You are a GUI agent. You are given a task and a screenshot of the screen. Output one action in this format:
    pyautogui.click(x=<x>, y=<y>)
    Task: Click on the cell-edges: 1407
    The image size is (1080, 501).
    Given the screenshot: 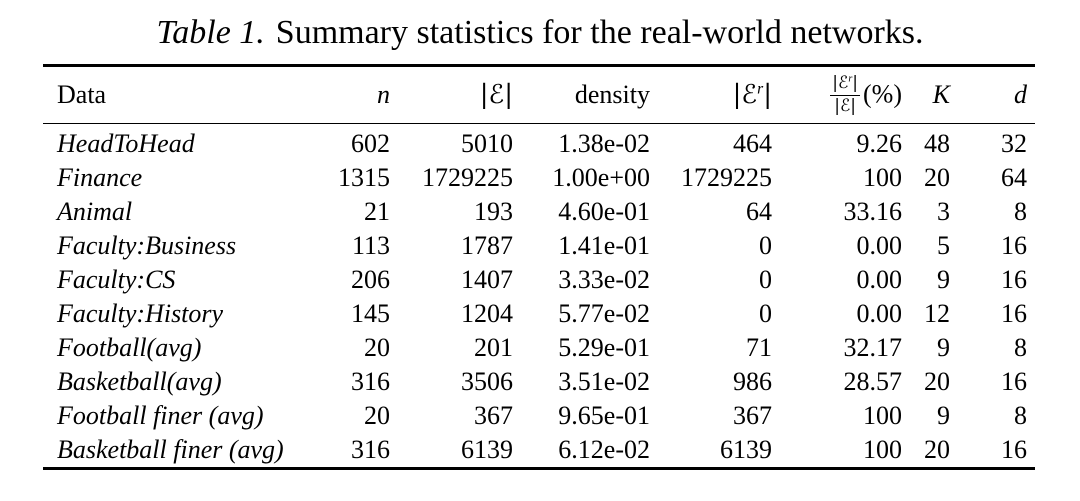 What is the action you would take?
    pyautogui.click(x=487, y=279)
    